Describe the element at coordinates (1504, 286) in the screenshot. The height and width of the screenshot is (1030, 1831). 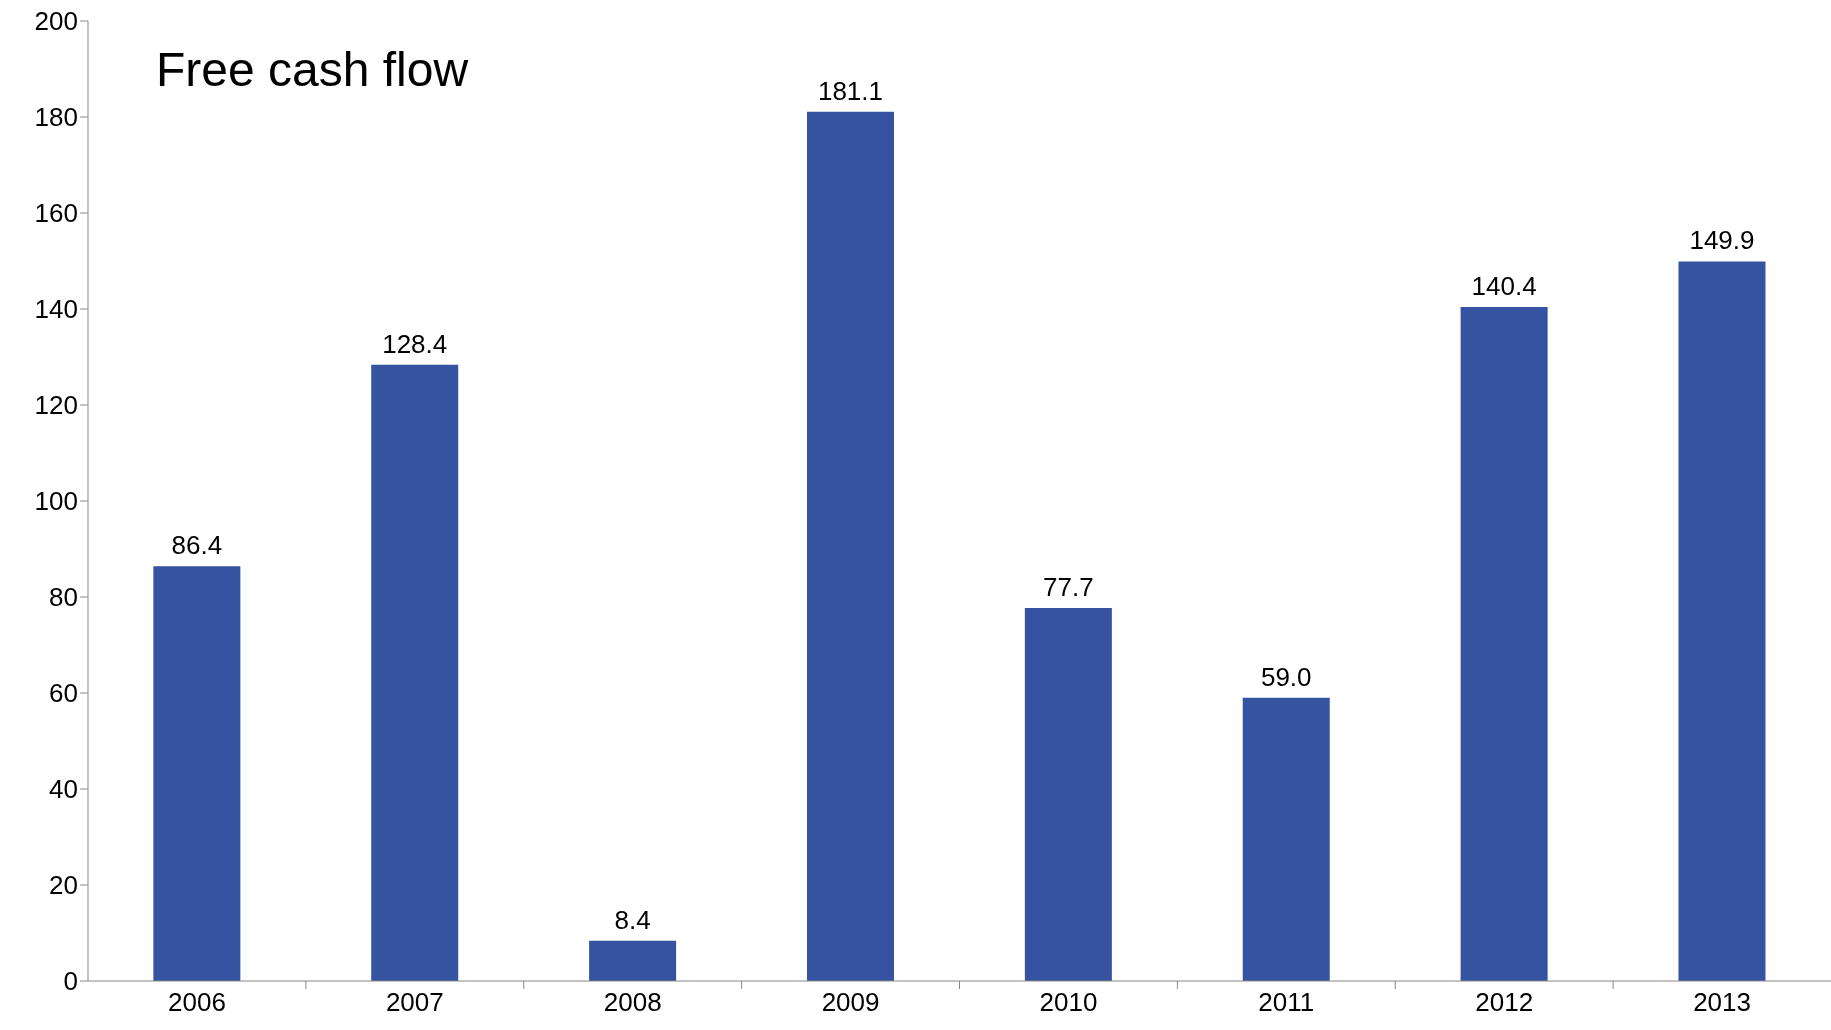
I see `data-label: 140.4` at that location.